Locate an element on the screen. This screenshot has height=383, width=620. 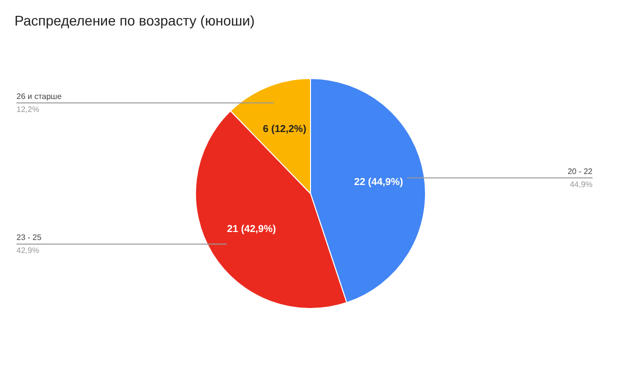
data-label: 6 (12,2%) is located at coordinates (284, 130).